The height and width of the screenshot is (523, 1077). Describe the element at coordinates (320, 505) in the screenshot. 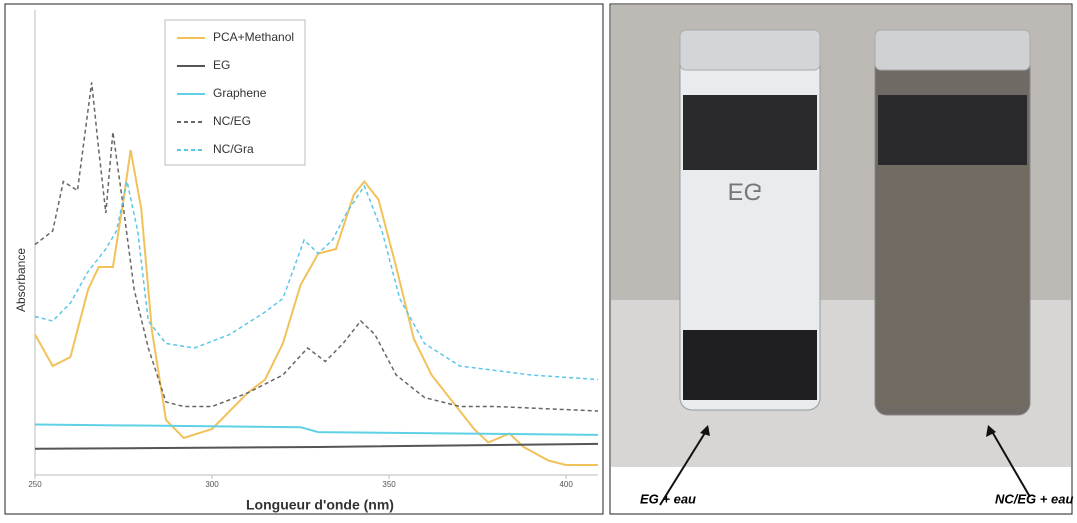

I see `x-axis-label: Longueur d'onde (nm)` at that location.